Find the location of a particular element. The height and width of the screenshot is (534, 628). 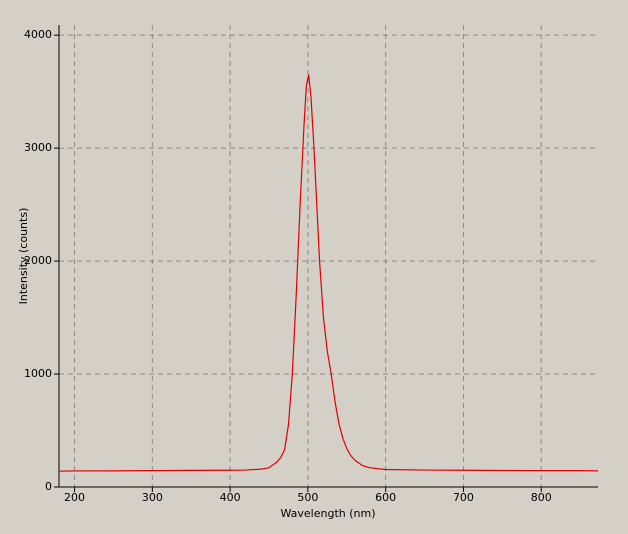

y-tick-label: 1000 is located at coordinates (38, 373).